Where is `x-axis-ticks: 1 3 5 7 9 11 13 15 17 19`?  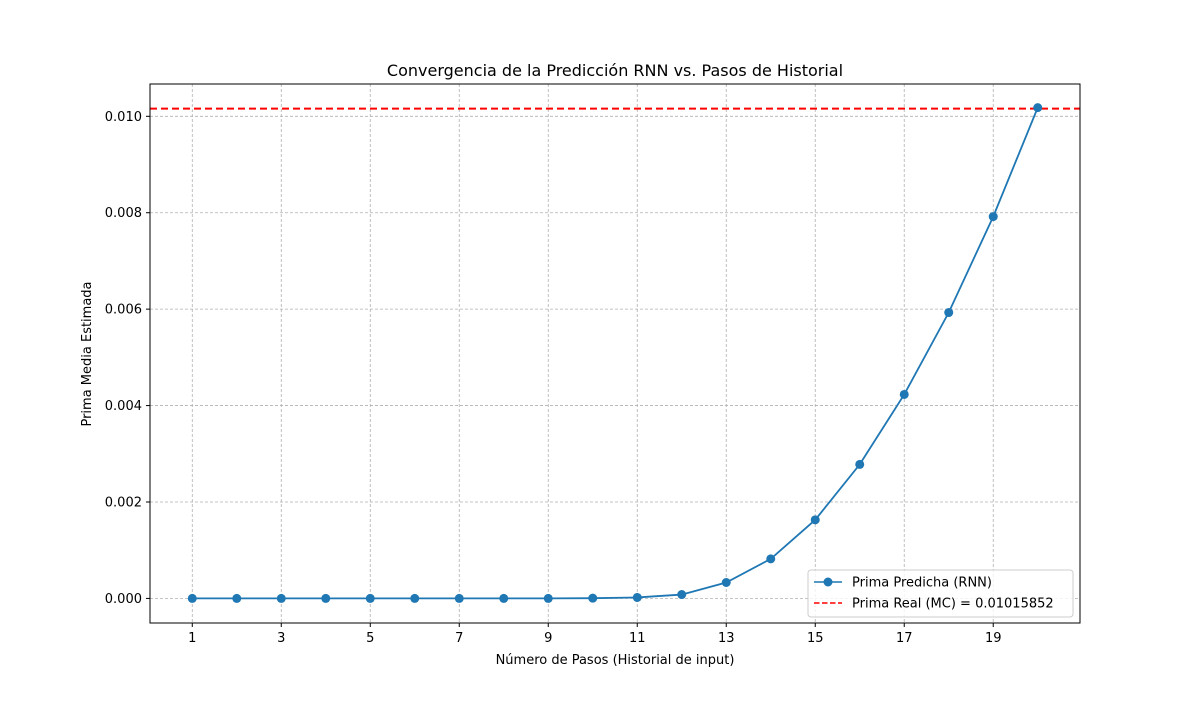 x-axis-ticks: 1 3 5 7 9 11 13 15 17 19 is located at coordinates (595, 634).